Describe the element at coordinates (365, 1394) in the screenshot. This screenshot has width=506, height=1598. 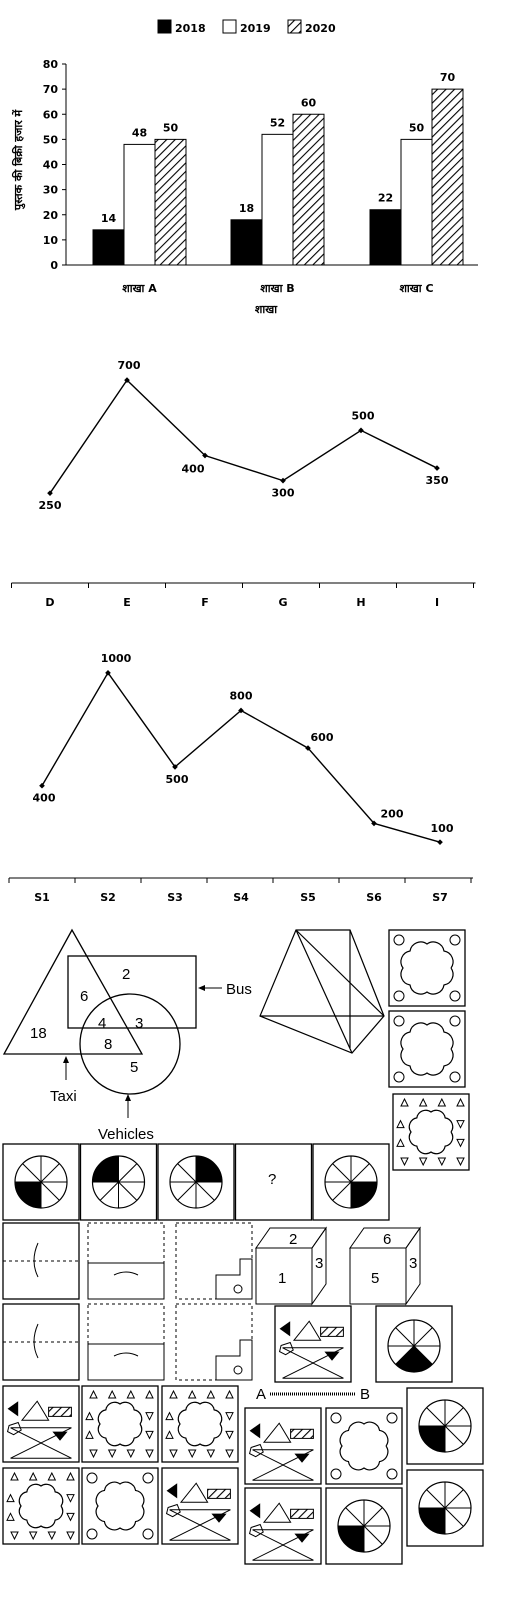
I see `mirror-label-b: B` at that location.